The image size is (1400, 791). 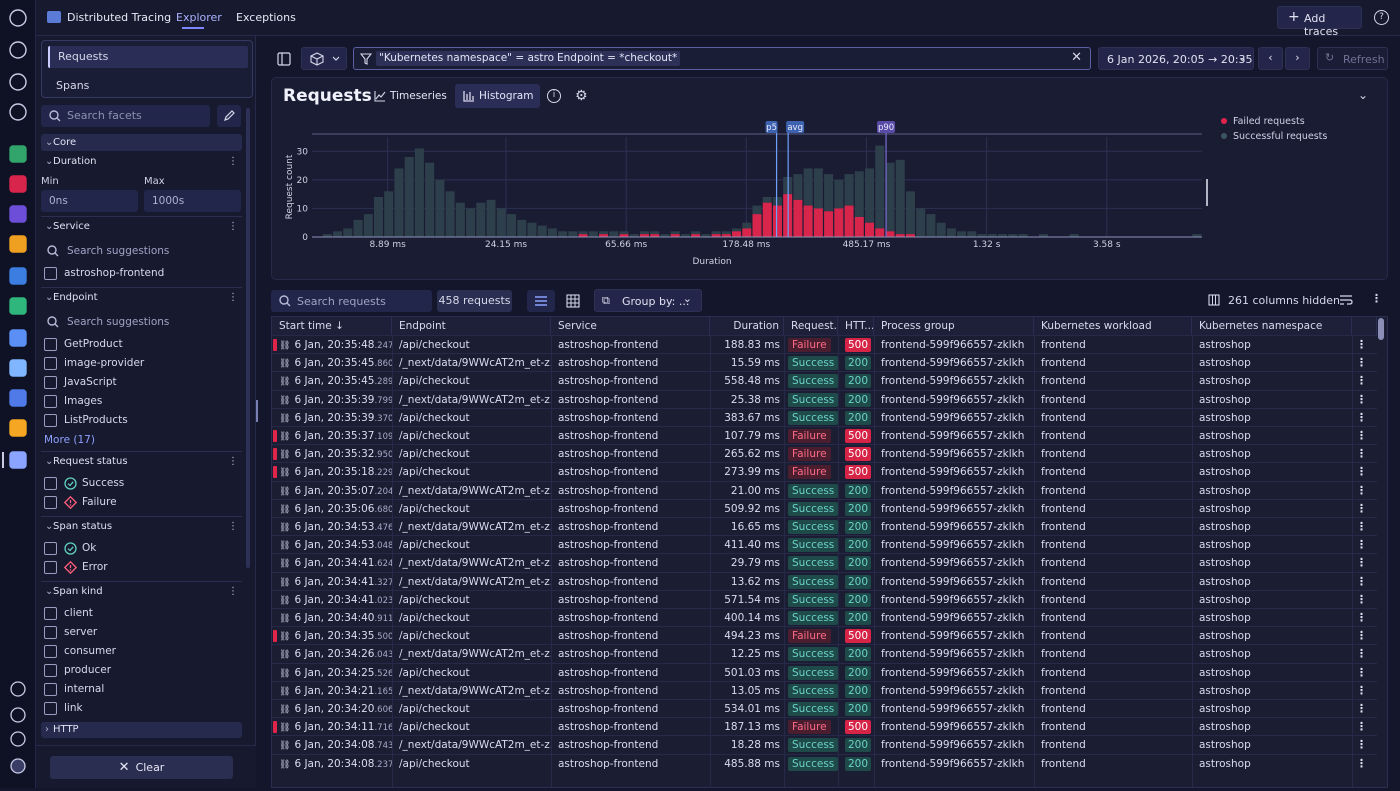 I want to click on facet-item-server: server, so click(x=81, y=632).